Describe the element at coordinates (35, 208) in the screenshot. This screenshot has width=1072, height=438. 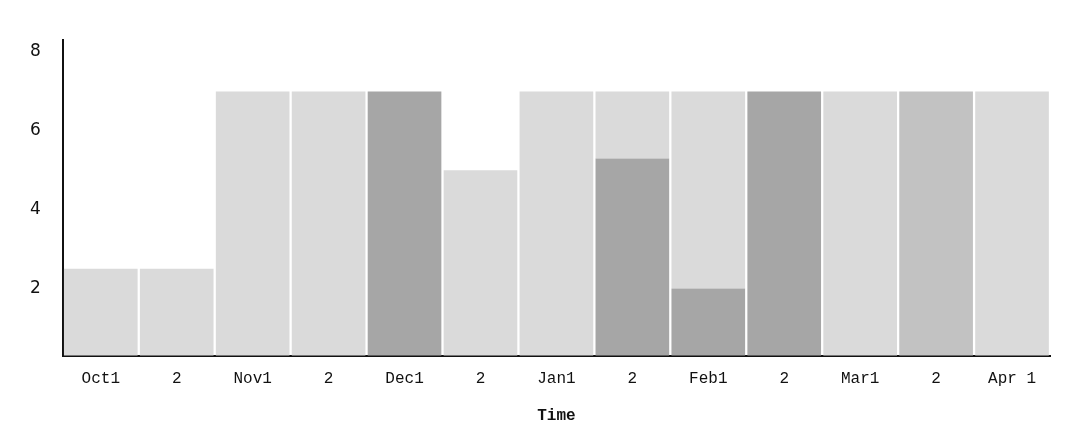
I see `y-tick-label: 4` at that location.